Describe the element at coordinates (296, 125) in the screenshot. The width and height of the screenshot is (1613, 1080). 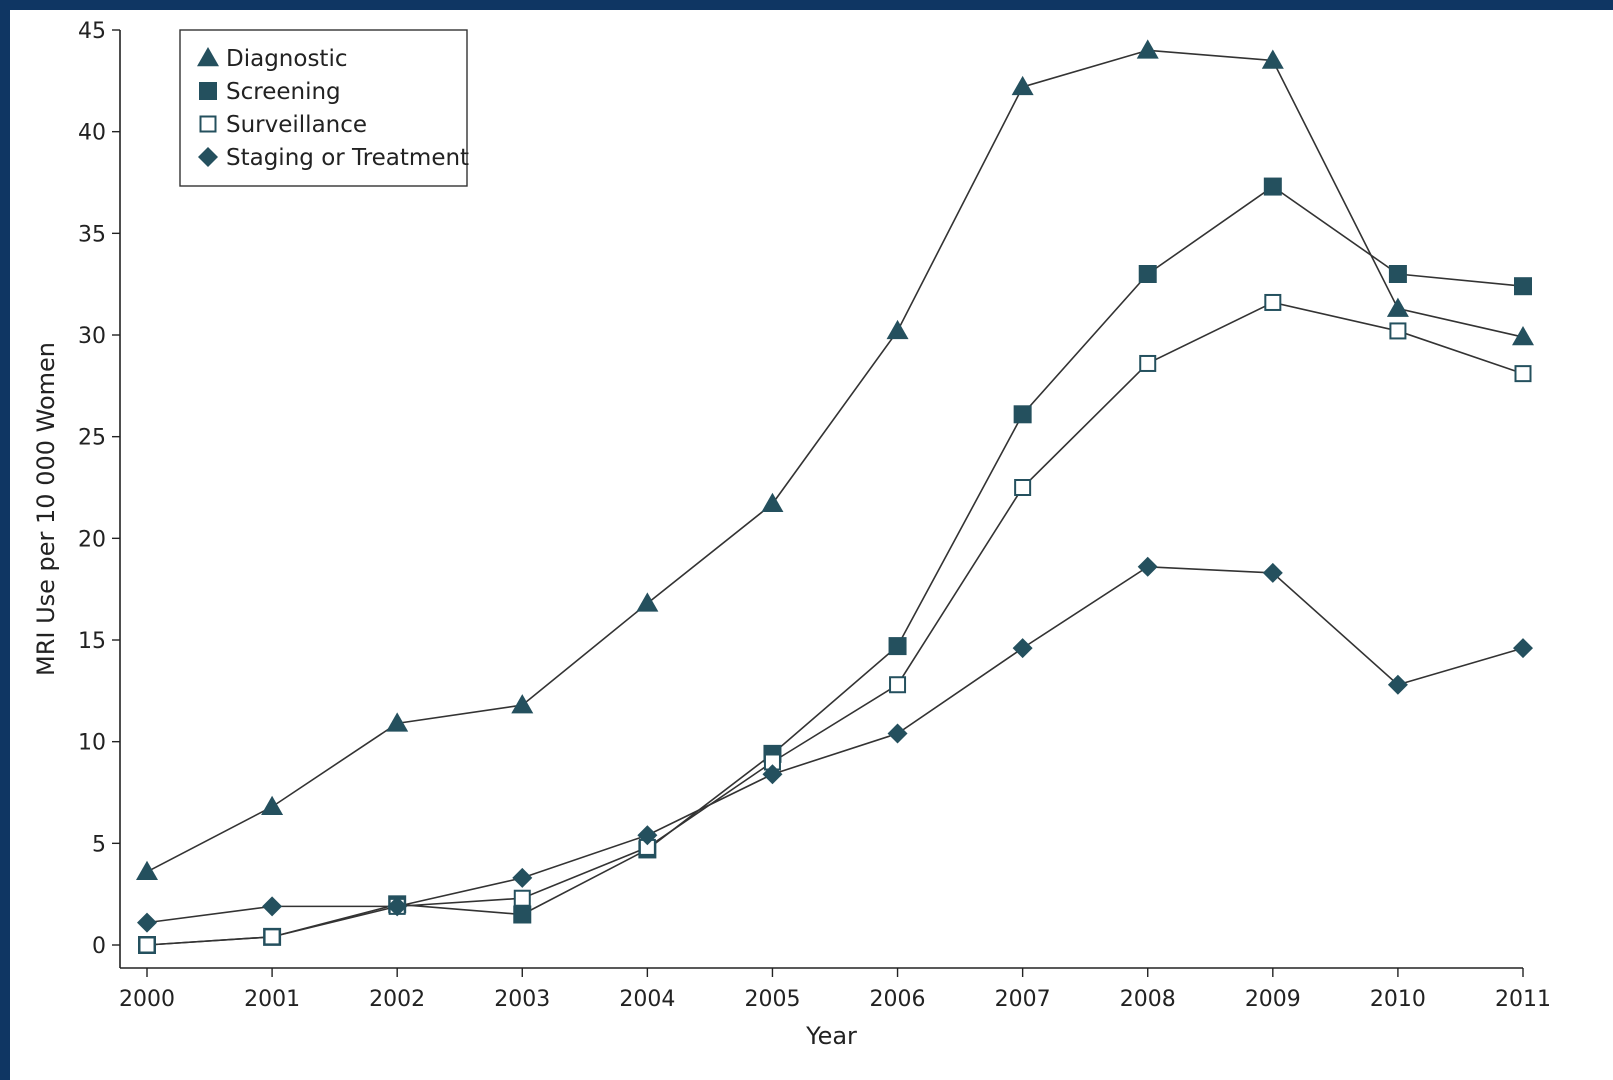
I see `legend-surveillance-label: Surveillance` at that location.